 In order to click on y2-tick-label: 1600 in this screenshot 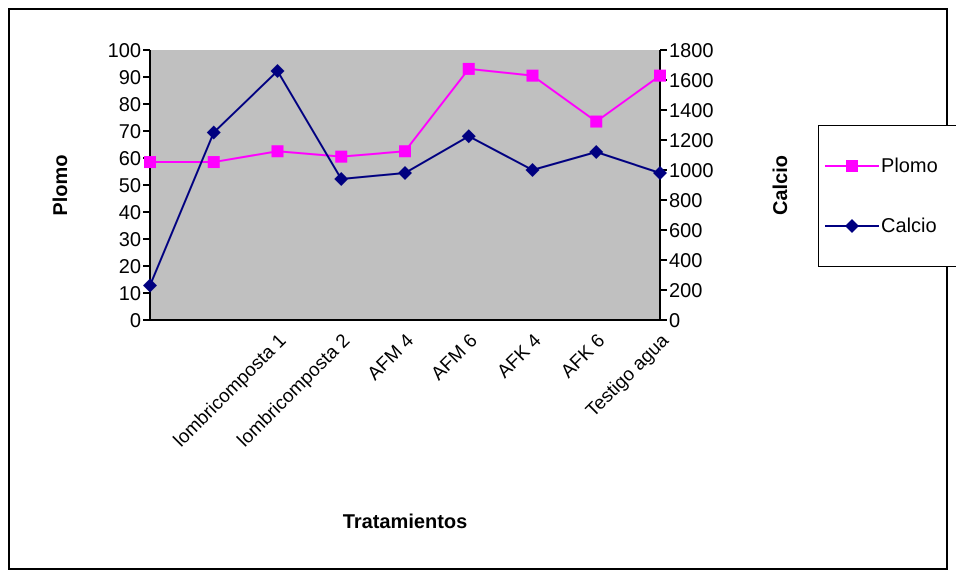, I will do `click(691, 81)`.